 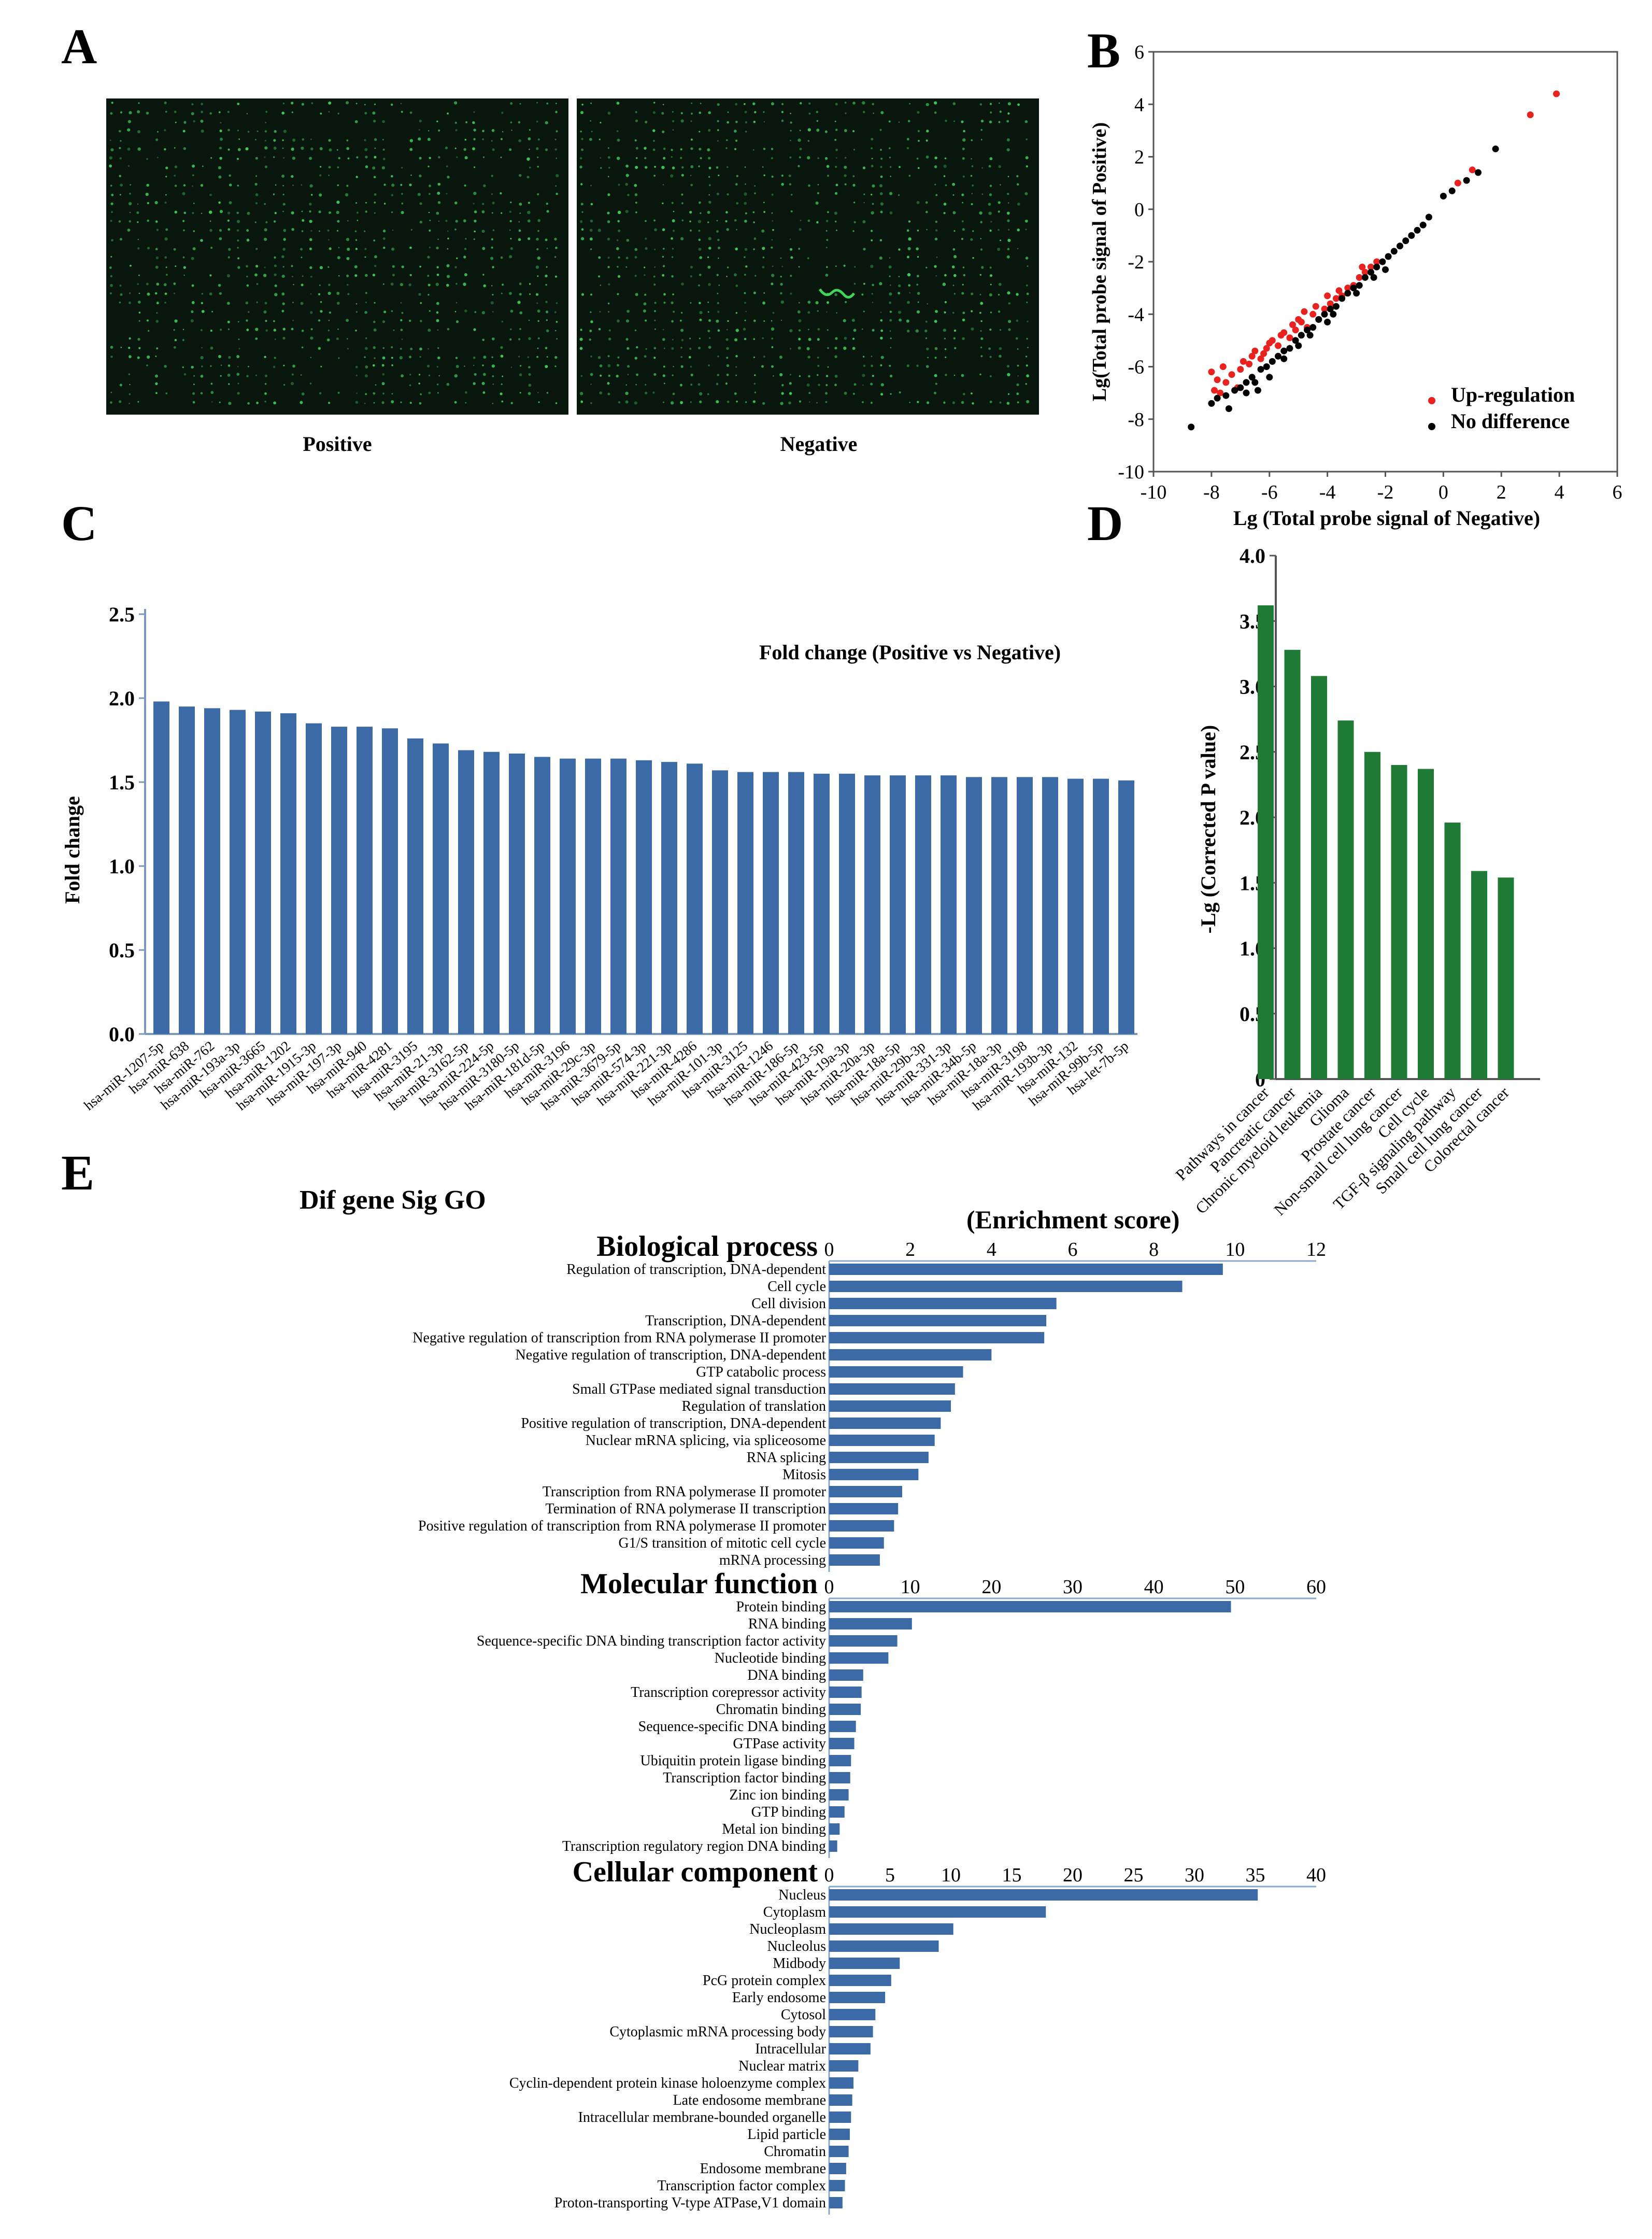 What do you see at coordinates (1457, 183) in the screenshot?
I see `scatter-point-up-regulation` at bounding box center [1457, 183].